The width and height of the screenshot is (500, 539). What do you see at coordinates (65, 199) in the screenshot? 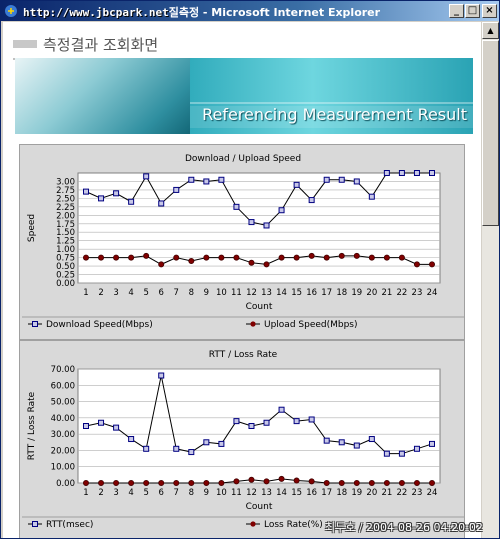
I see `y-tick-label: 2.50` at bounding box center [65, 199].